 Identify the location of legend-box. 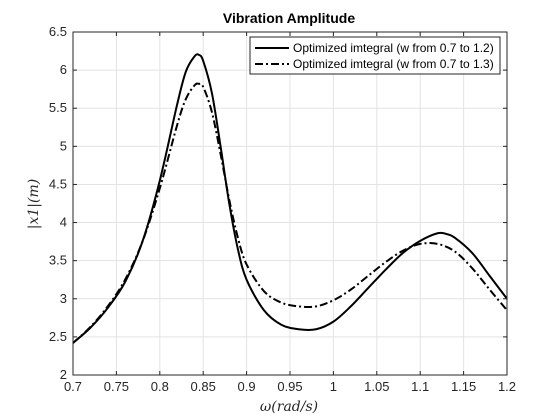
(375, 55).